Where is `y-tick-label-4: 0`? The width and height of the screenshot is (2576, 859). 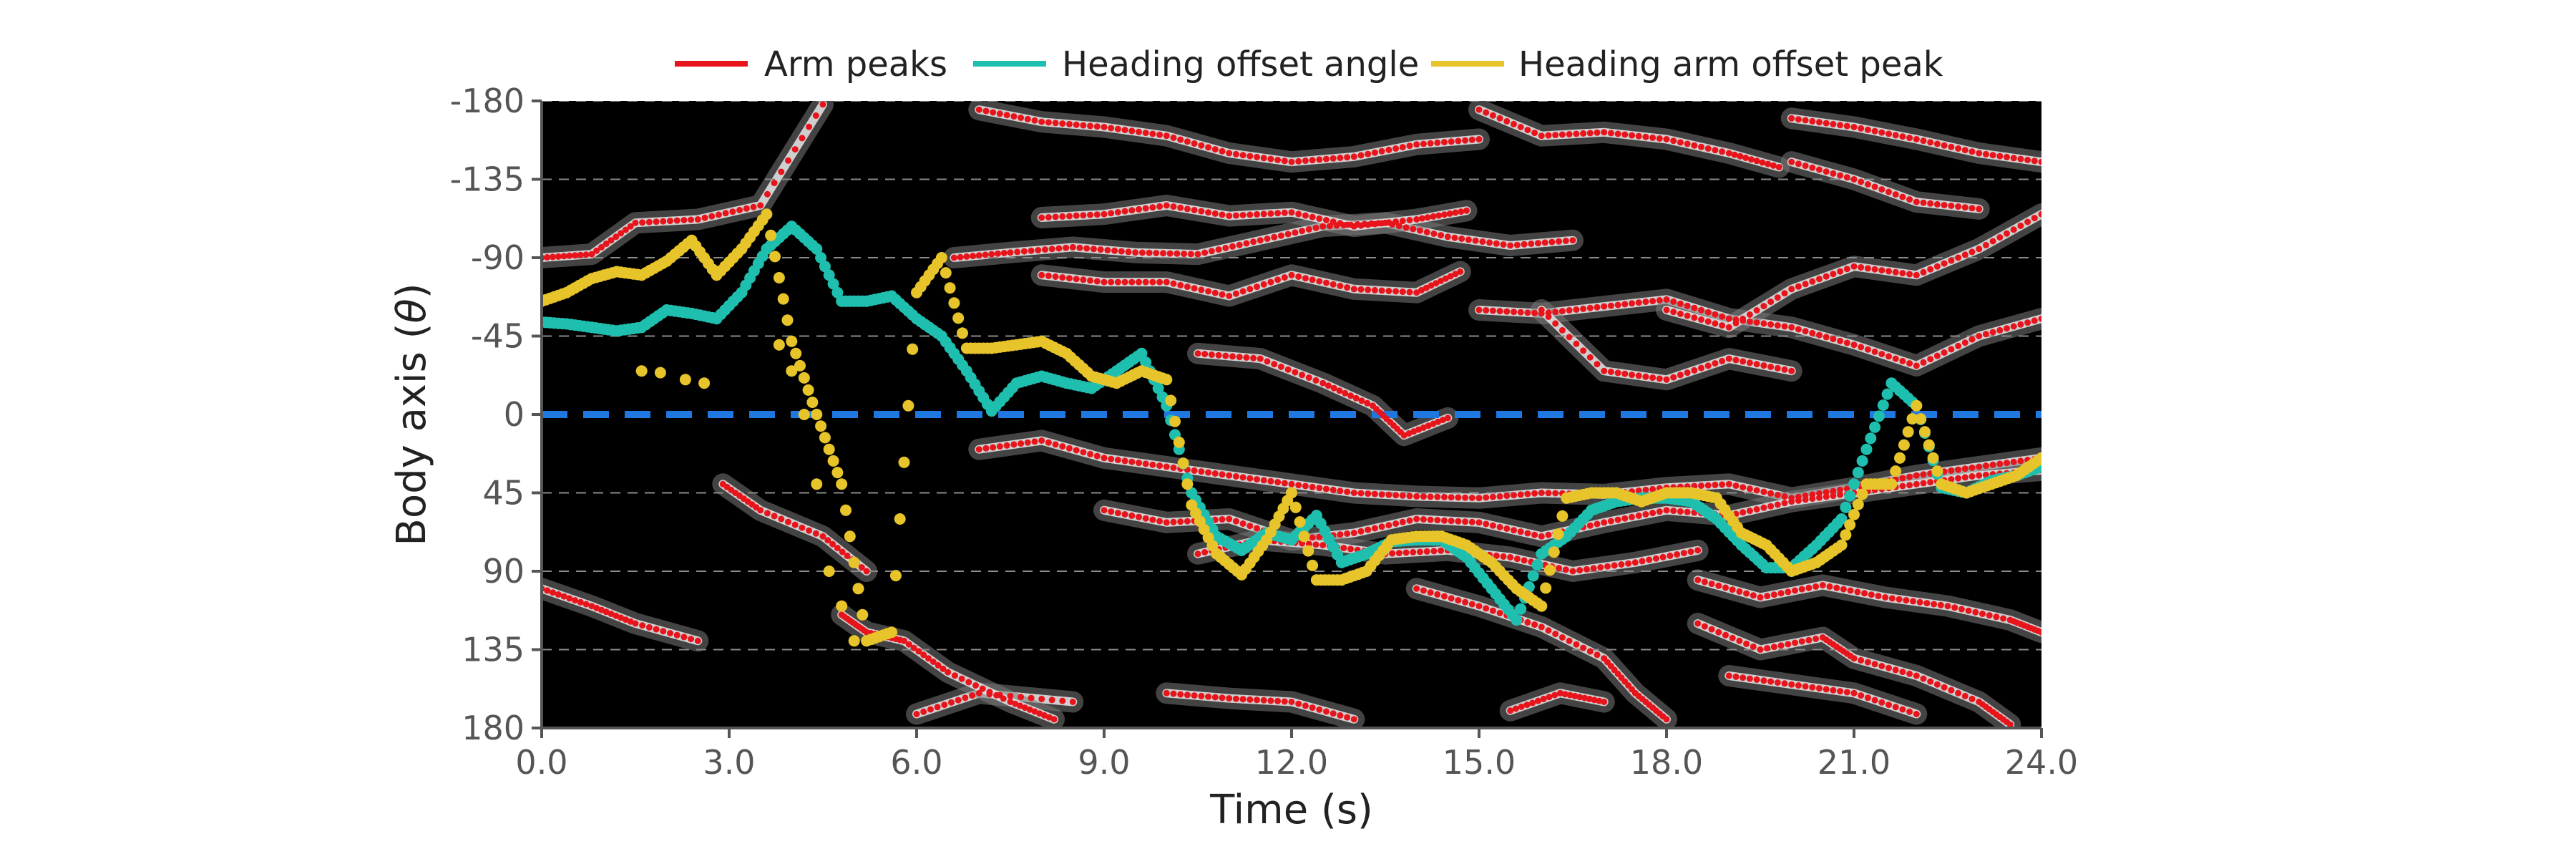
y-tick-label-4: 0 is located at coordinates (514, 414).